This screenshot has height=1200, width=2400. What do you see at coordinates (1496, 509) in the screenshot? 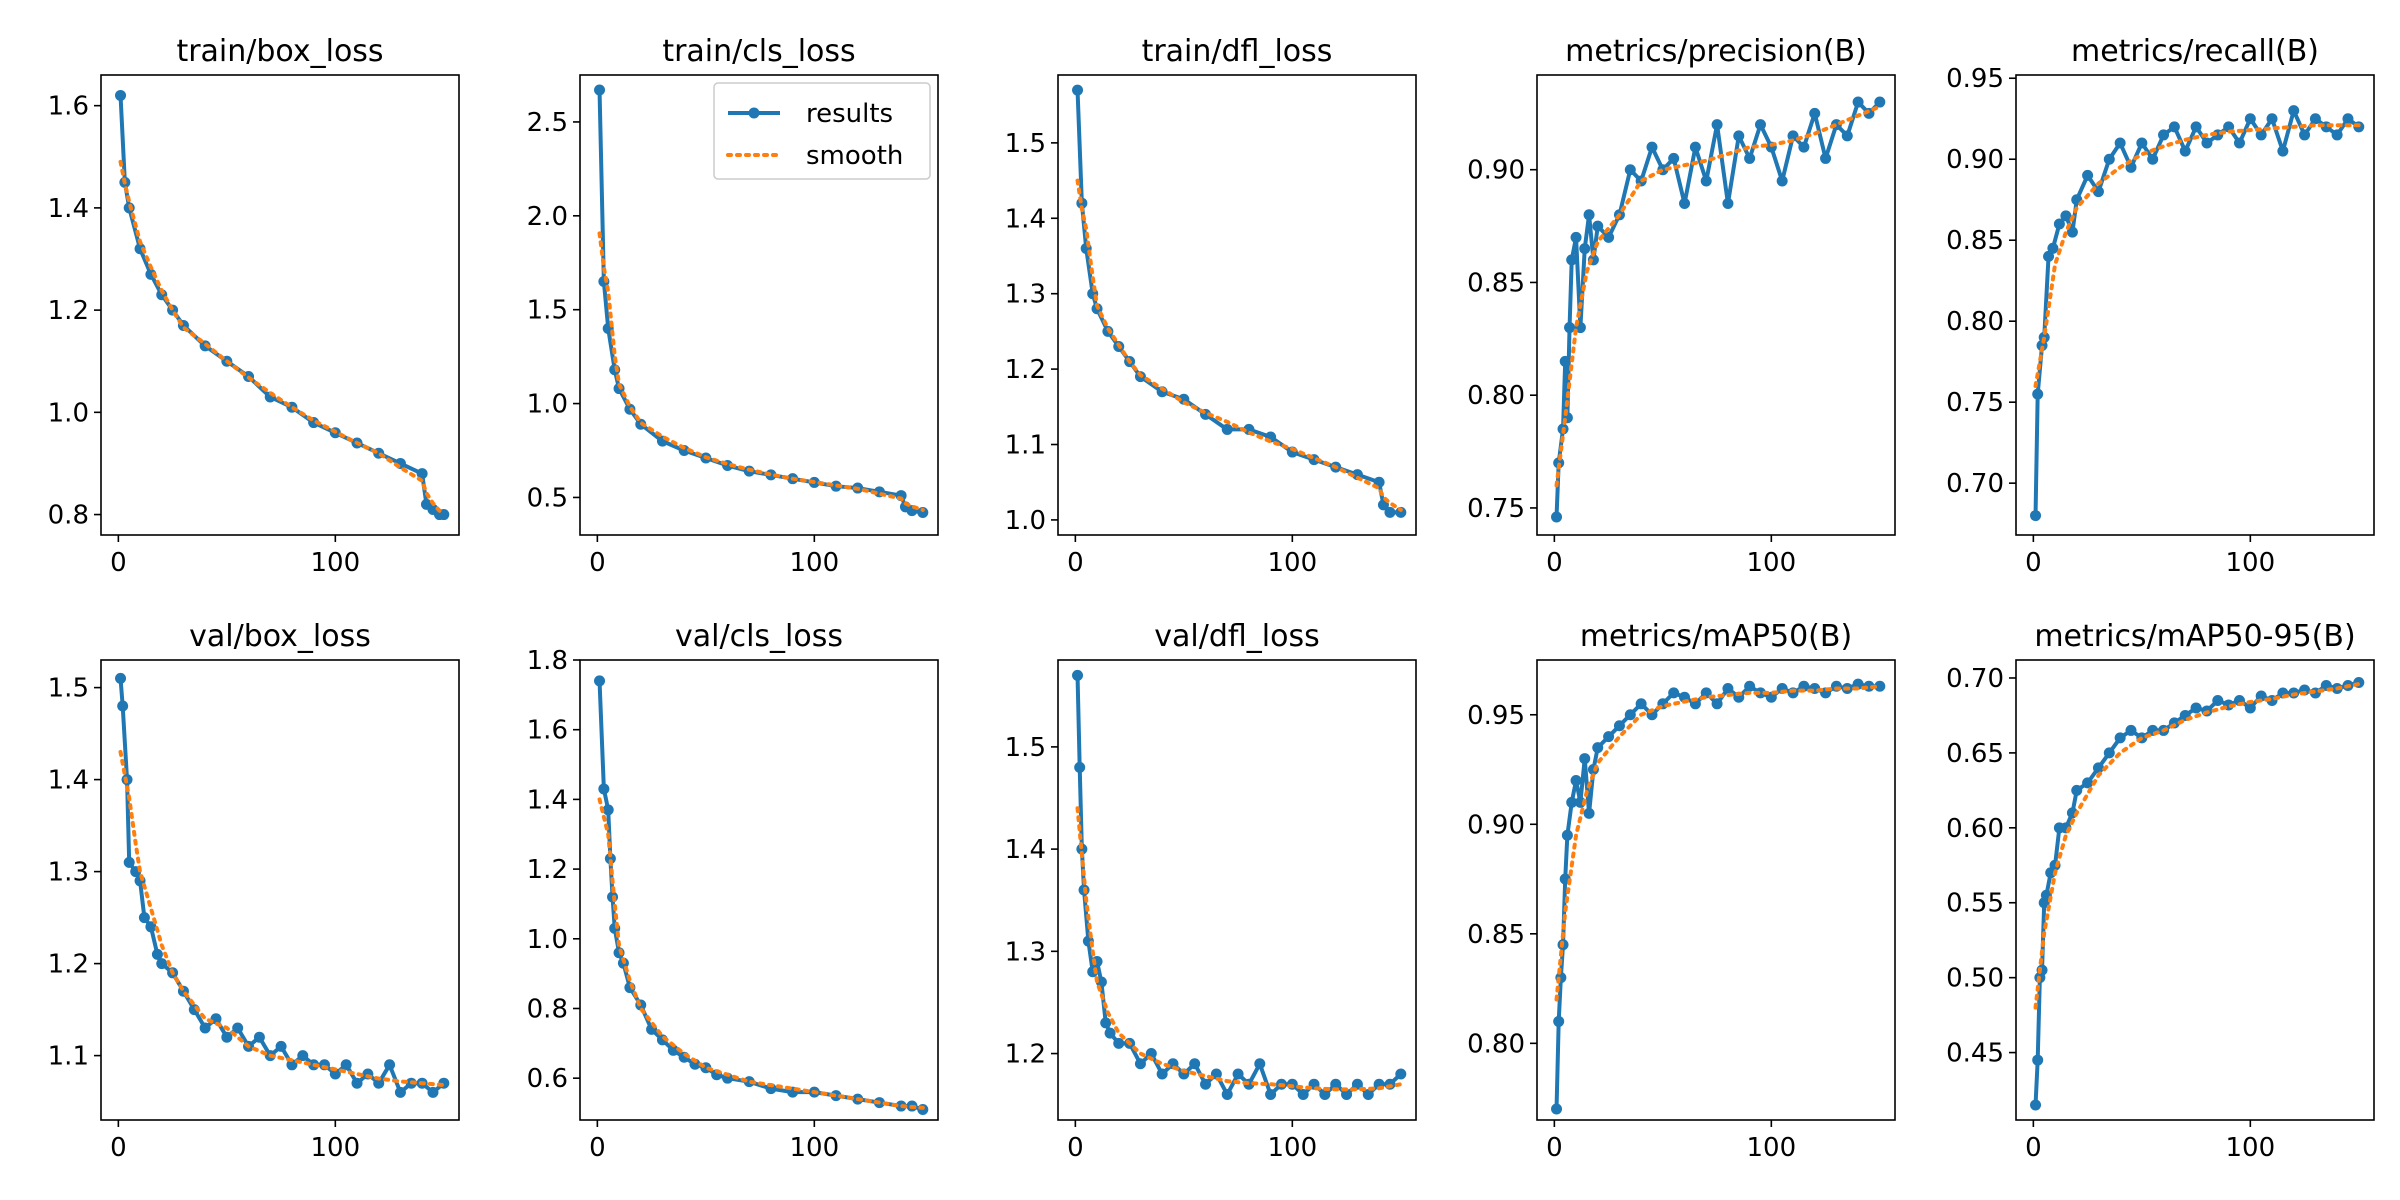
I see `y-tick-label: 0.75` at bounding box center [1496, 509].